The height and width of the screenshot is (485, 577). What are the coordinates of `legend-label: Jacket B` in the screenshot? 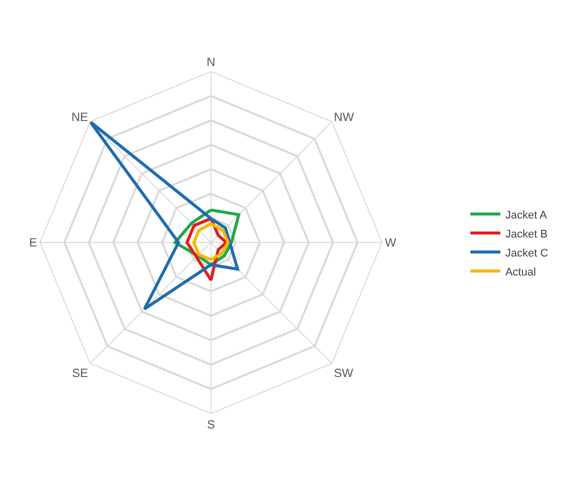 It's located at (526, 234).